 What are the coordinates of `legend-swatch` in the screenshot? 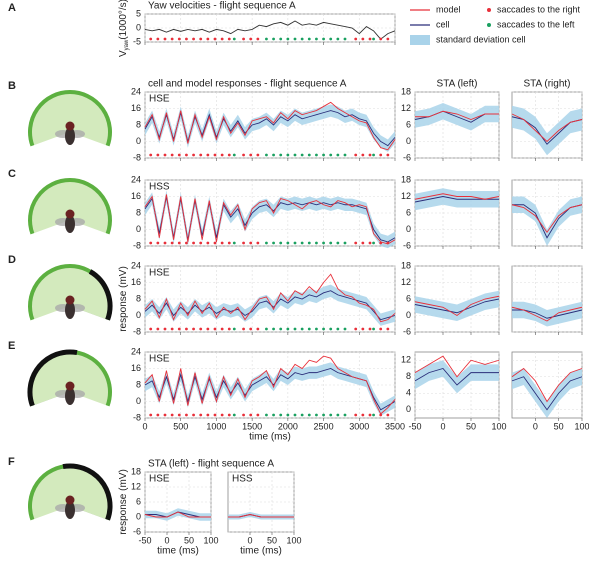 It's located at (489, 25).